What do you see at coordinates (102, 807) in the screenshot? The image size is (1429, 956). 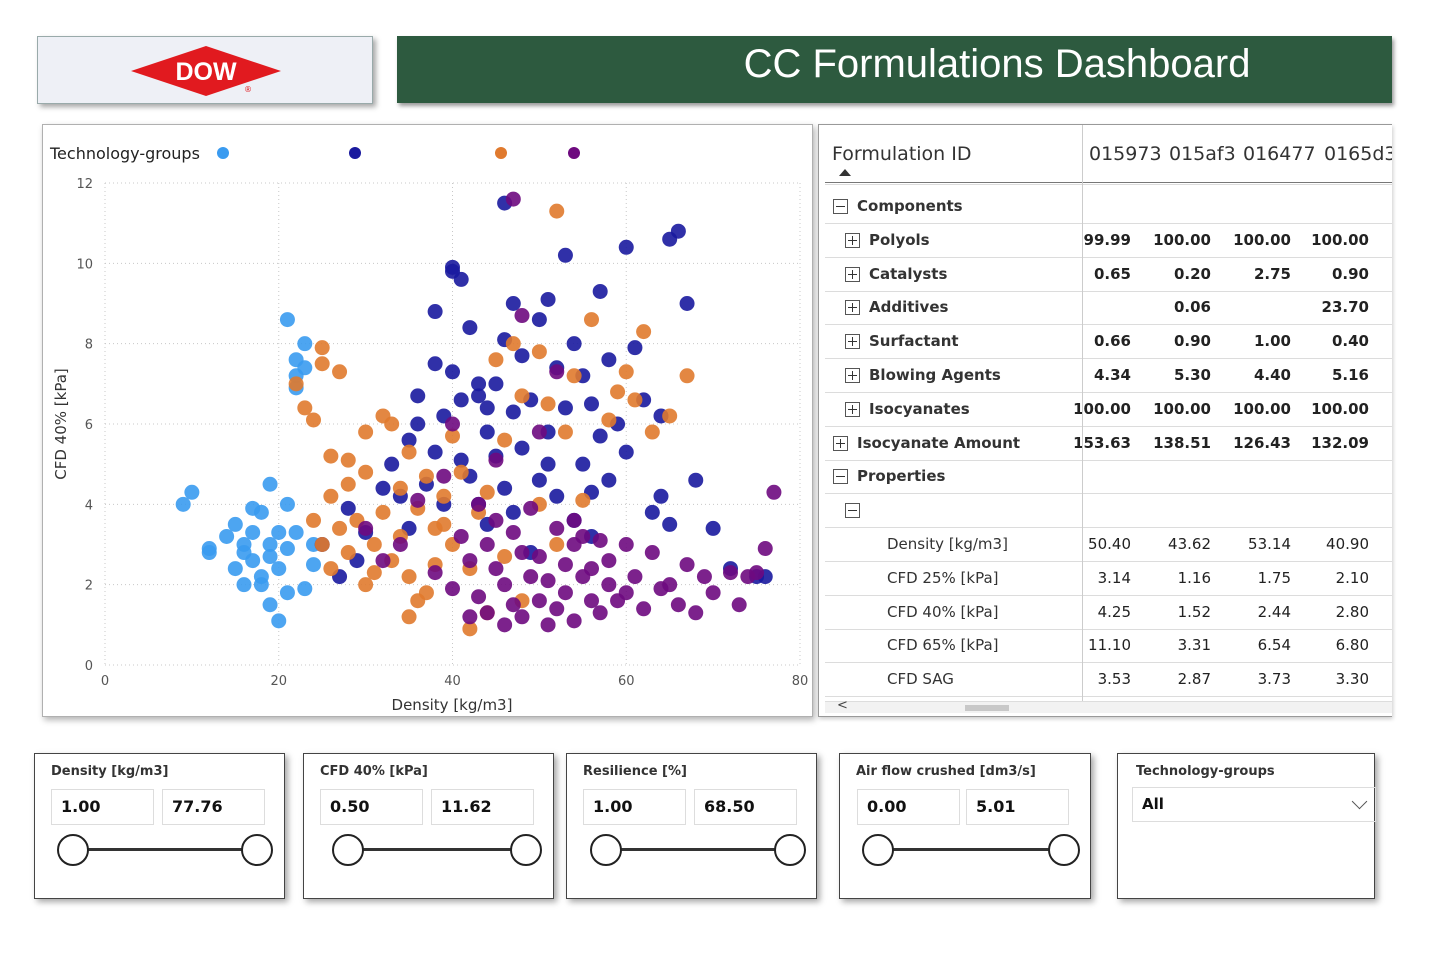 I see `density-min-input: 1.00` at bounding box center [102, 807].